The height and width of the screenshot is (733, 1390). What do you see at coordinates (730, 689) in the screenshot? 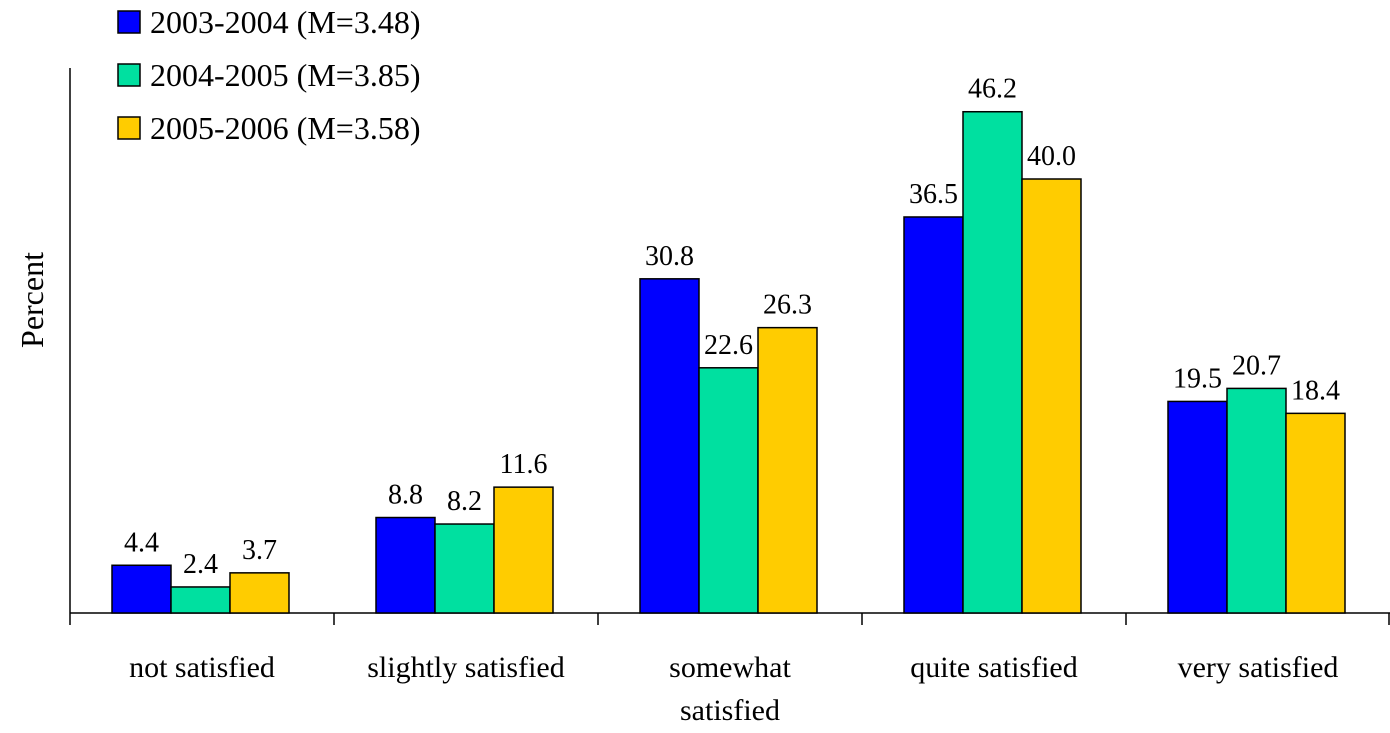
I see `x-tick-label: somewhat satisfied` at bounding box center [730, 689].